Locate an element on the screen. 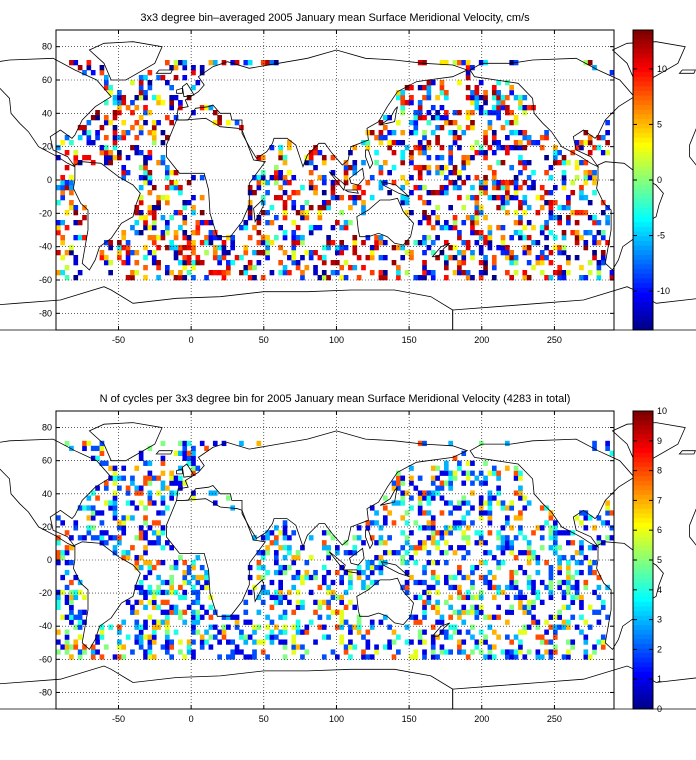 The width and height of the screenshot is (696, 760). coastline is located at coordinates (574, 687).